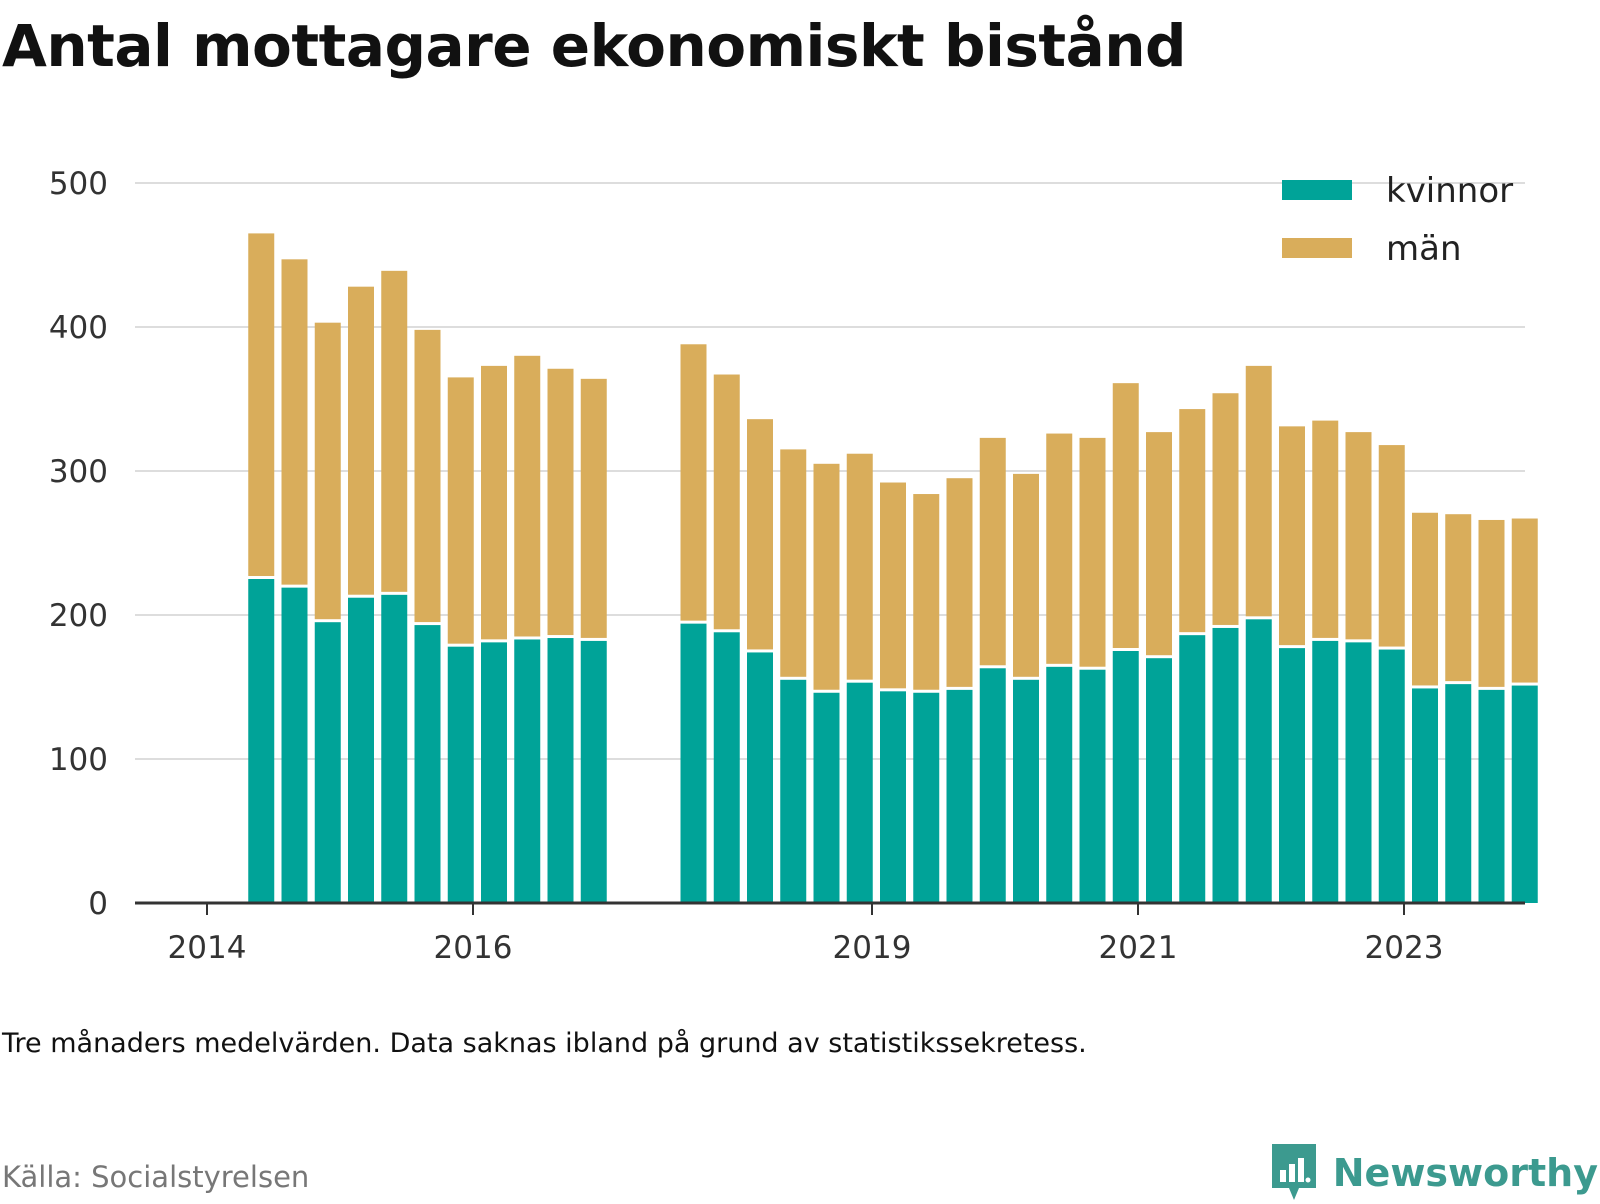 The height and width of the screenshot is (1204, 1600). Describe the element at coordinates (78, 472) in the screenshot. I see `y-tick-label: 300` at that location.